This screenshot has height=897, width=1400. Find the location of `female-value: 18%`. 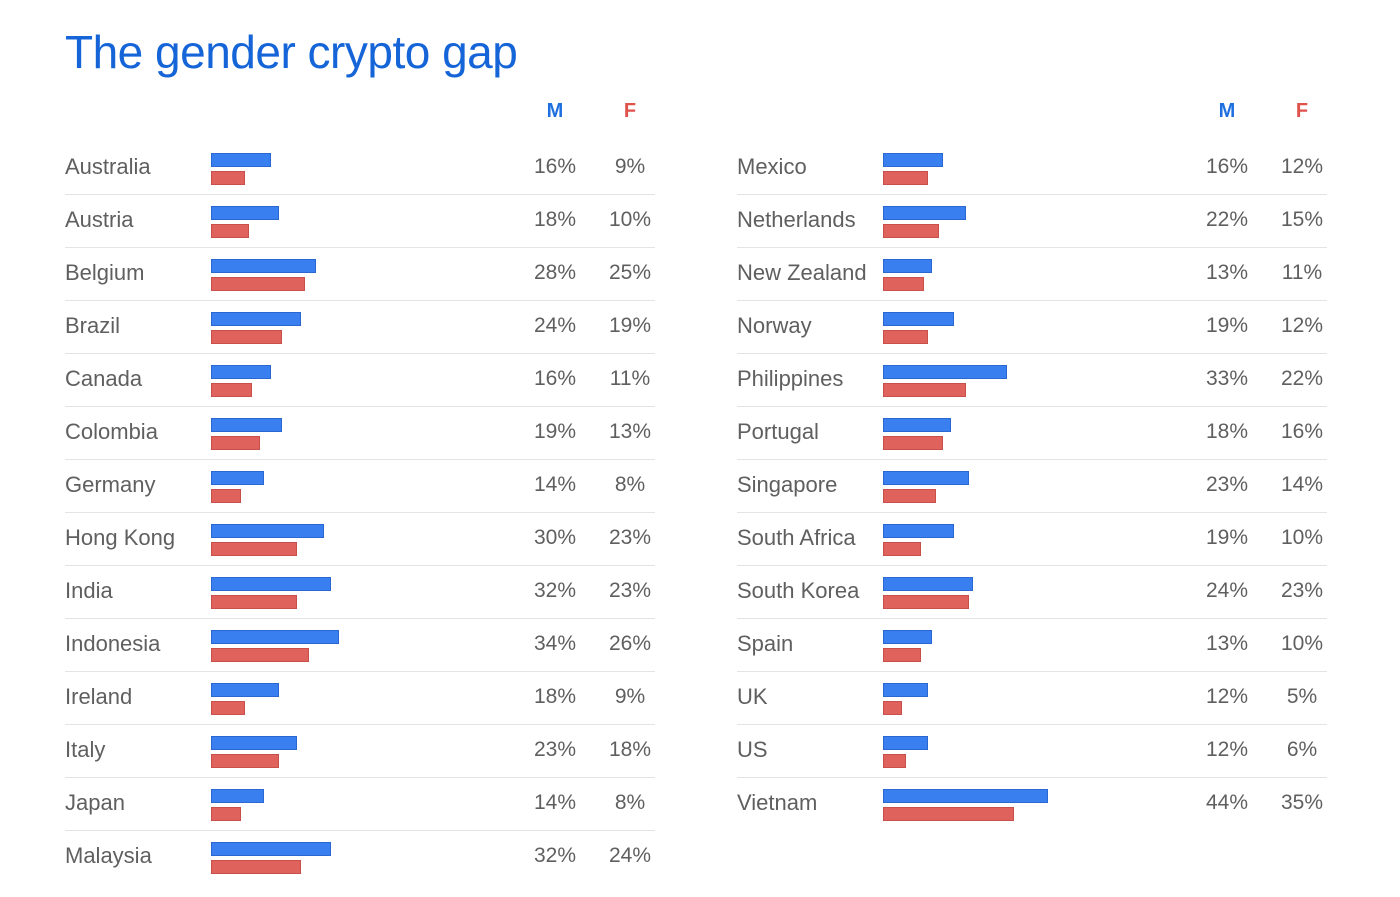

female-value: 18% is located at coordinates (630, 749).